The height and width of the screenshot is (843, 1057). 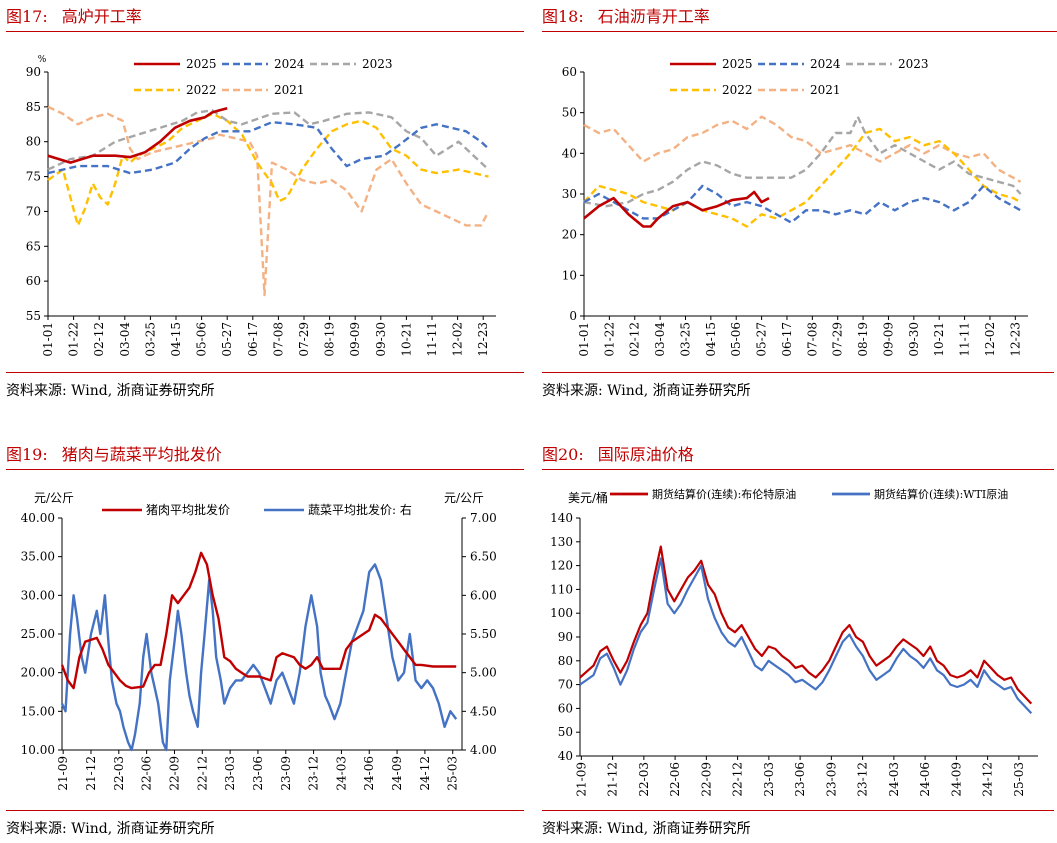 I want to click on y-unit-label: %, so click(x=42, y=60).